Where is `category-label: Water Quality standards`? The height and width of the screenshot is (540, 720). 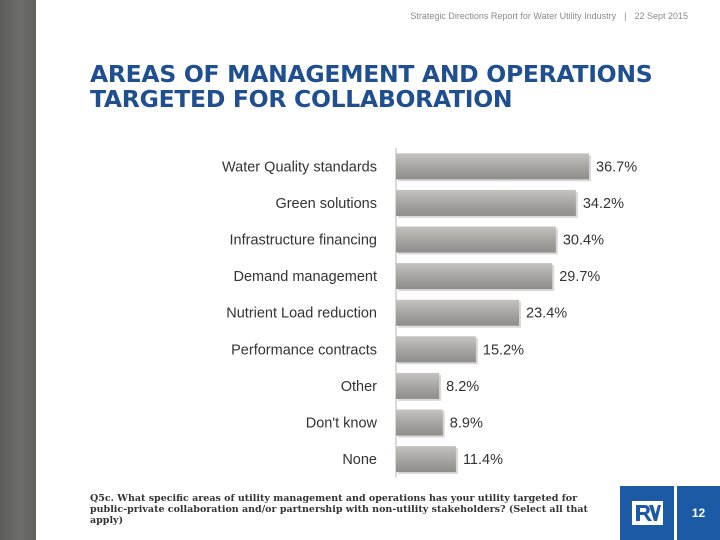
category-label: Water Quality standards is located at coordinates (299, 167).